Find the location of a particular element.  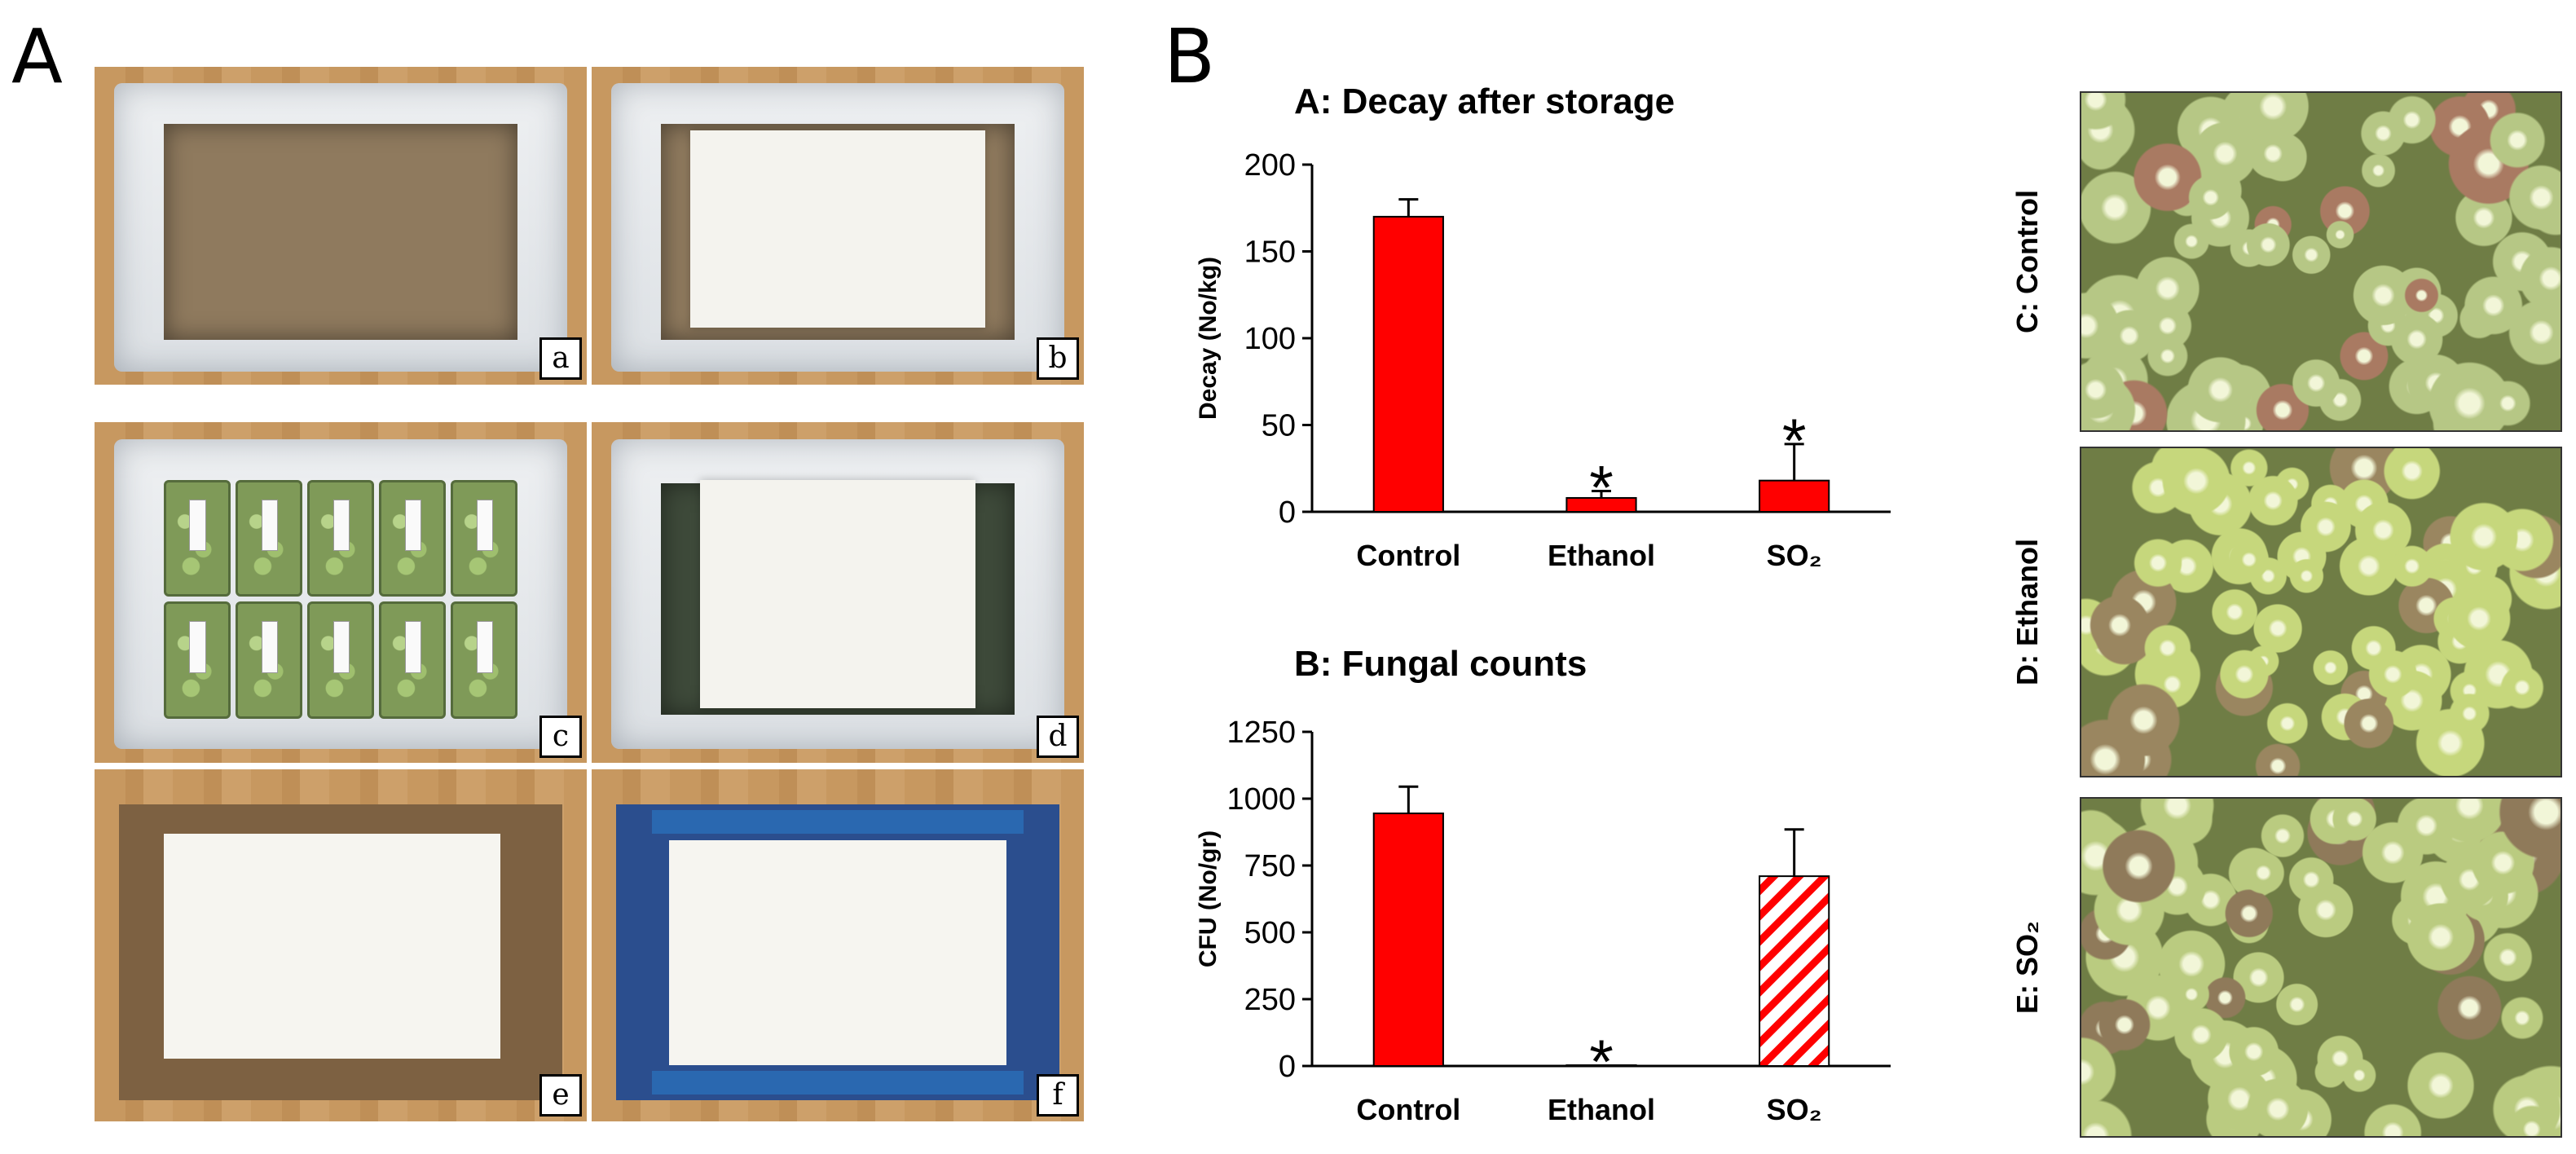

chart-a-title: A: Decay after storage is located at coordinates (1485, 101).